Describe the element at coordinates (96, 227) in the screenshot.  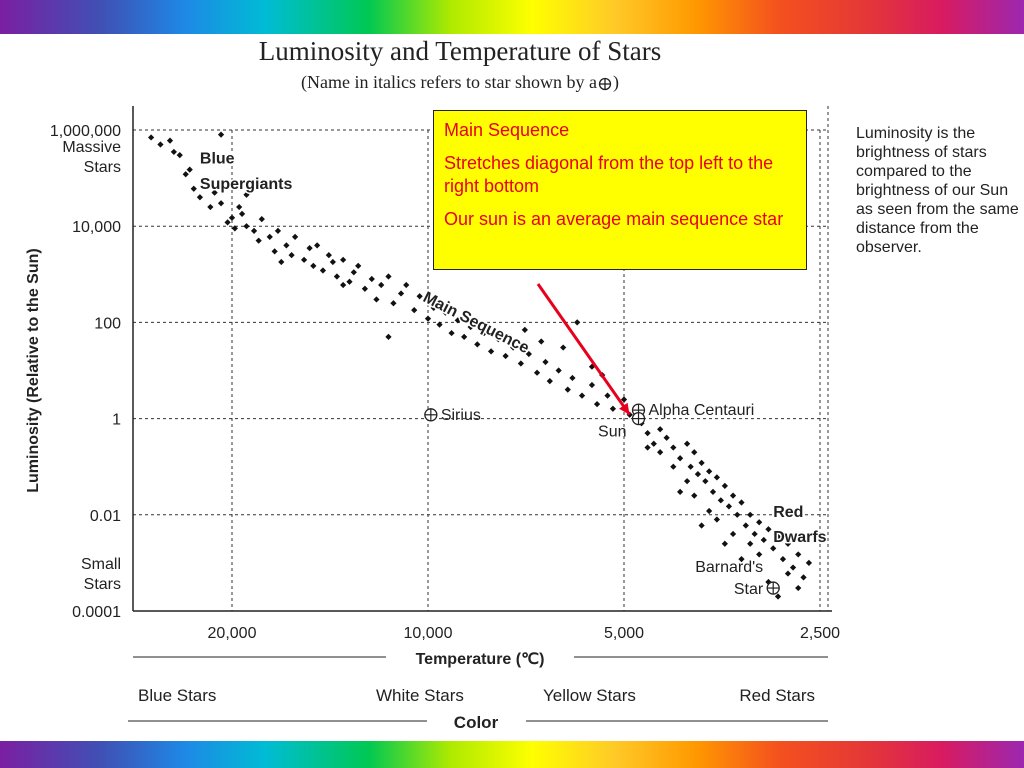
I see `y-tick-label: 10,000` at that location.